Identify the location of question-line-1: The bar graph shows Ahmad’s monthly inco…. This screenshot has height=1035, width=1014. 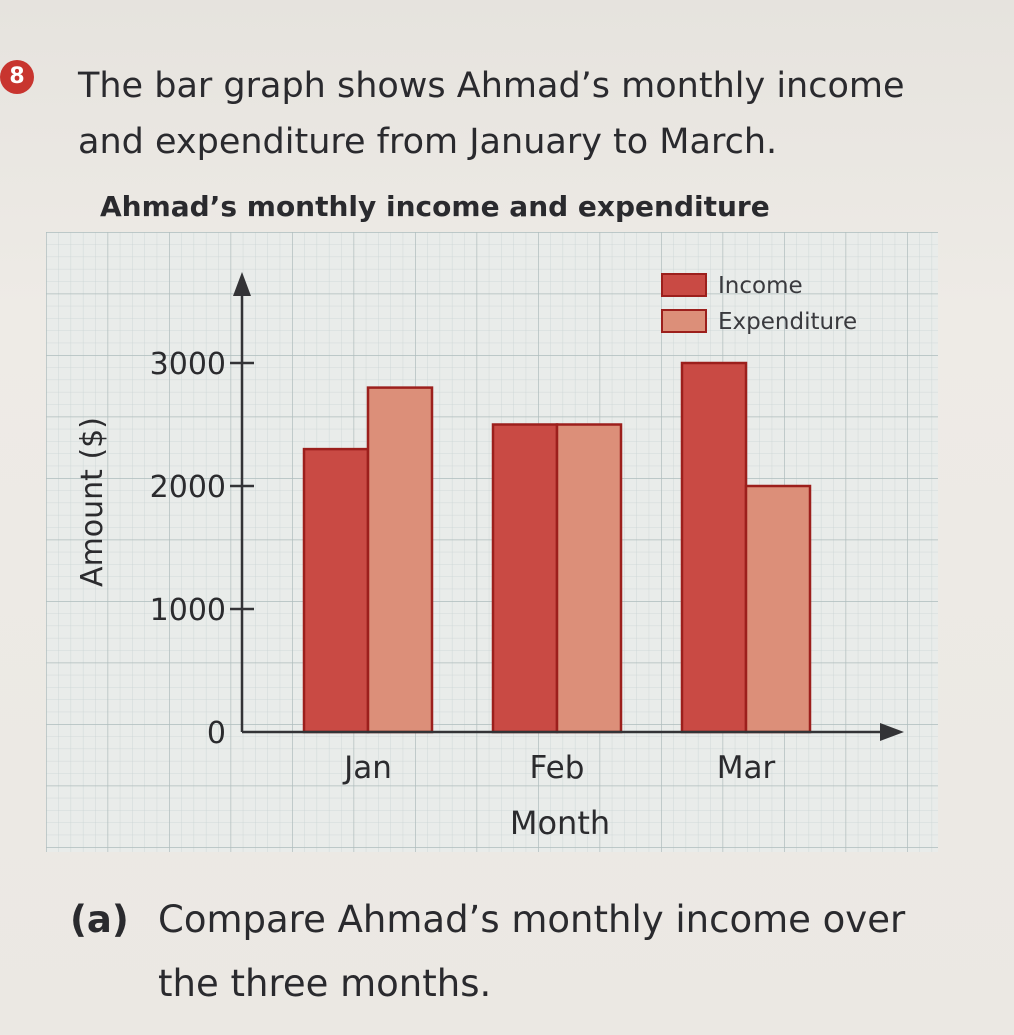
(491, 86).